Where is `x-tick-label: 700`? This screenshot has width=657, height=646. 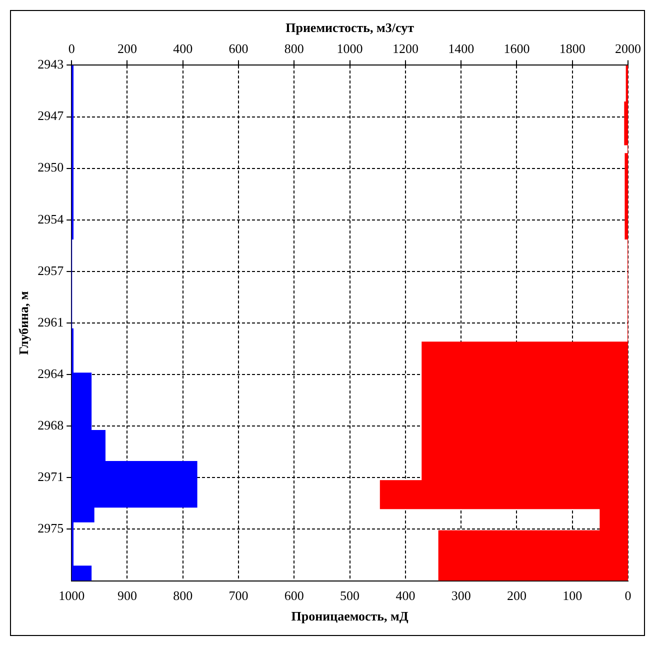 x-tick-label: 700 is located at coordinates (238, 596).